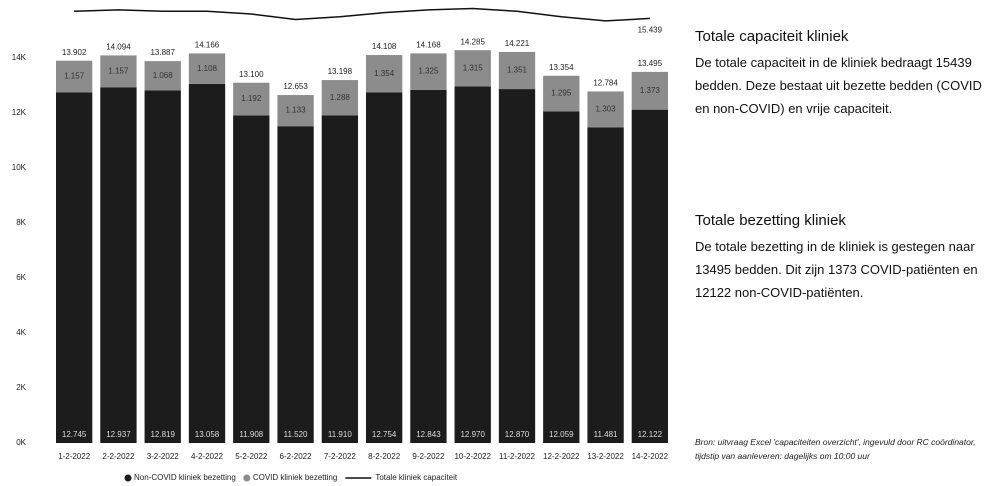 The image size is (988, 486). I want to click on data-label: 1.354, so click(384, 73).